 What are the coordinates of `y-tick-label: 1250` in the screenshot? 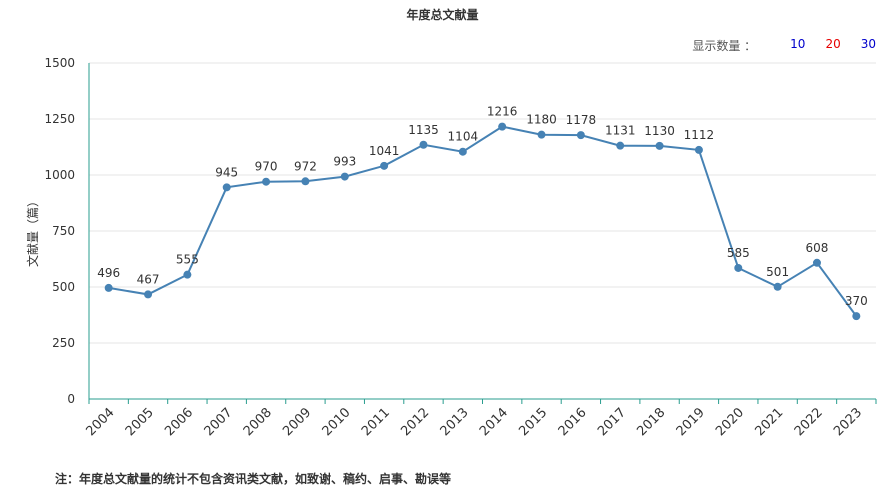 It's located at (59, 119).